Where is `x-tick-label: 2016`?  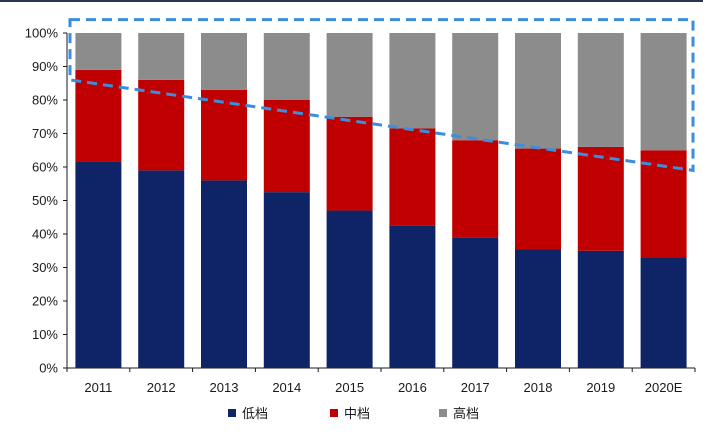
x-tick-label: 2016 is located at coordinates (412, 387).